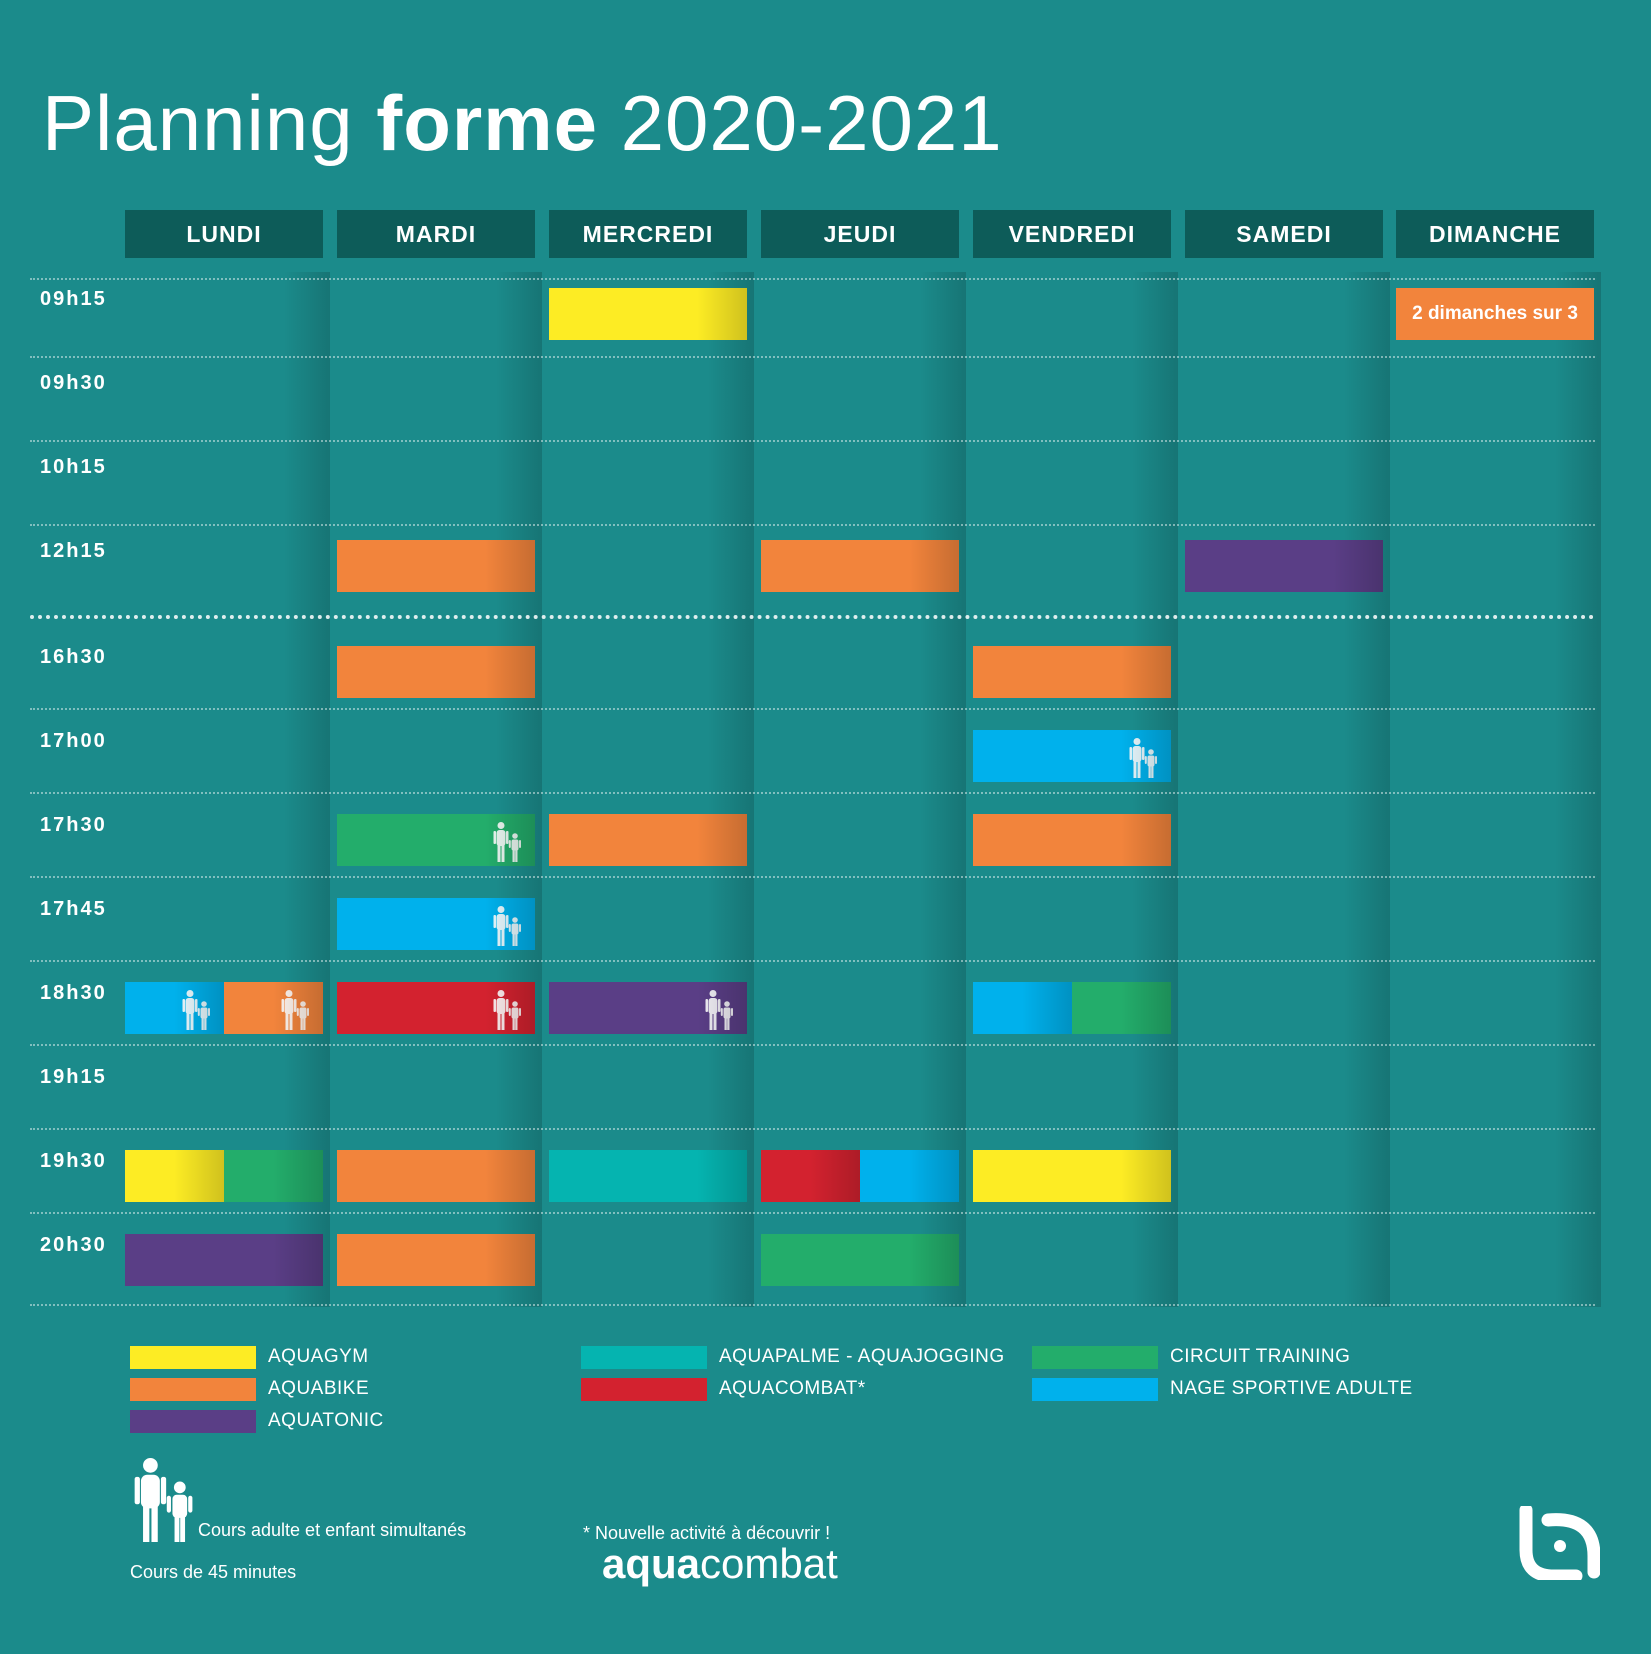 The height and width of the screenshot is (1654, 1651). Describe the element at coordinates (1284, 234) in the screenshot. I see `day-header-samedi: SAMEDI` at that location.